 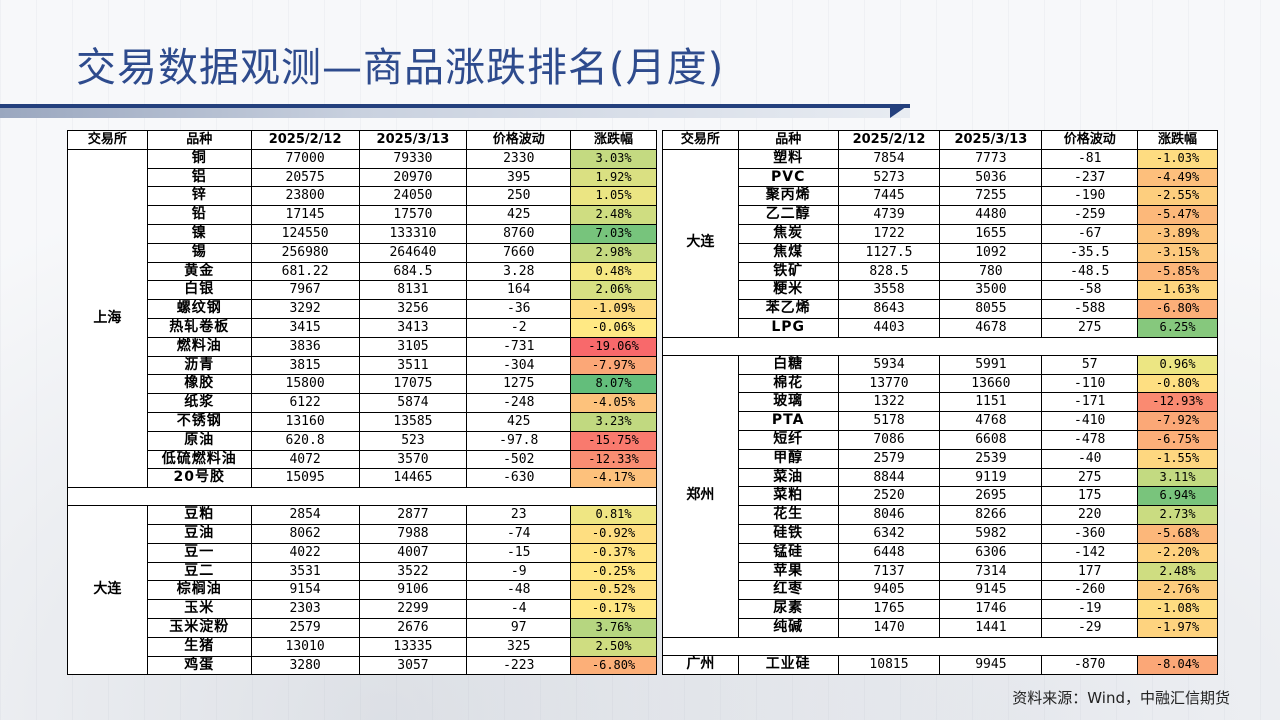 I want to click on price-date1-cell: 3280, so click(x=305, y=665).